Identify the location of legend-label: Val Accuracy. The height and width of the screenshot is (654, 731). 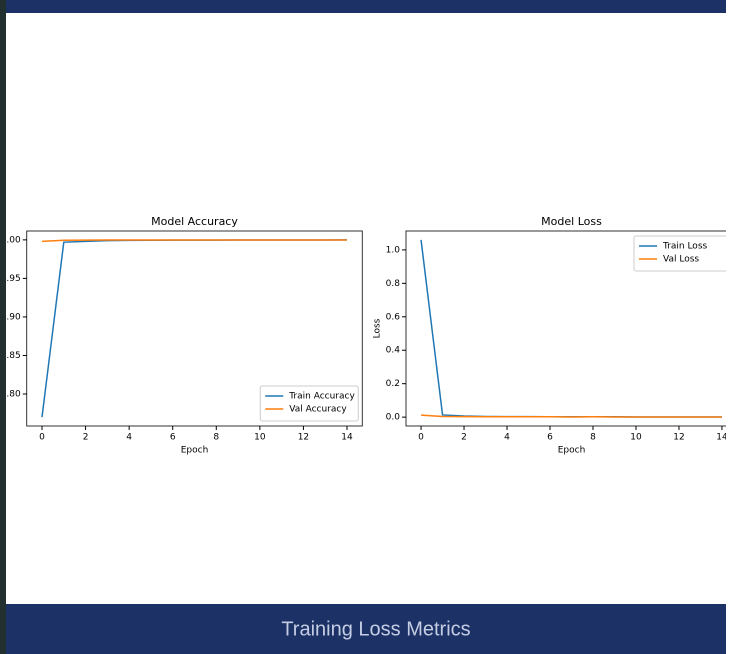
(318, 410).